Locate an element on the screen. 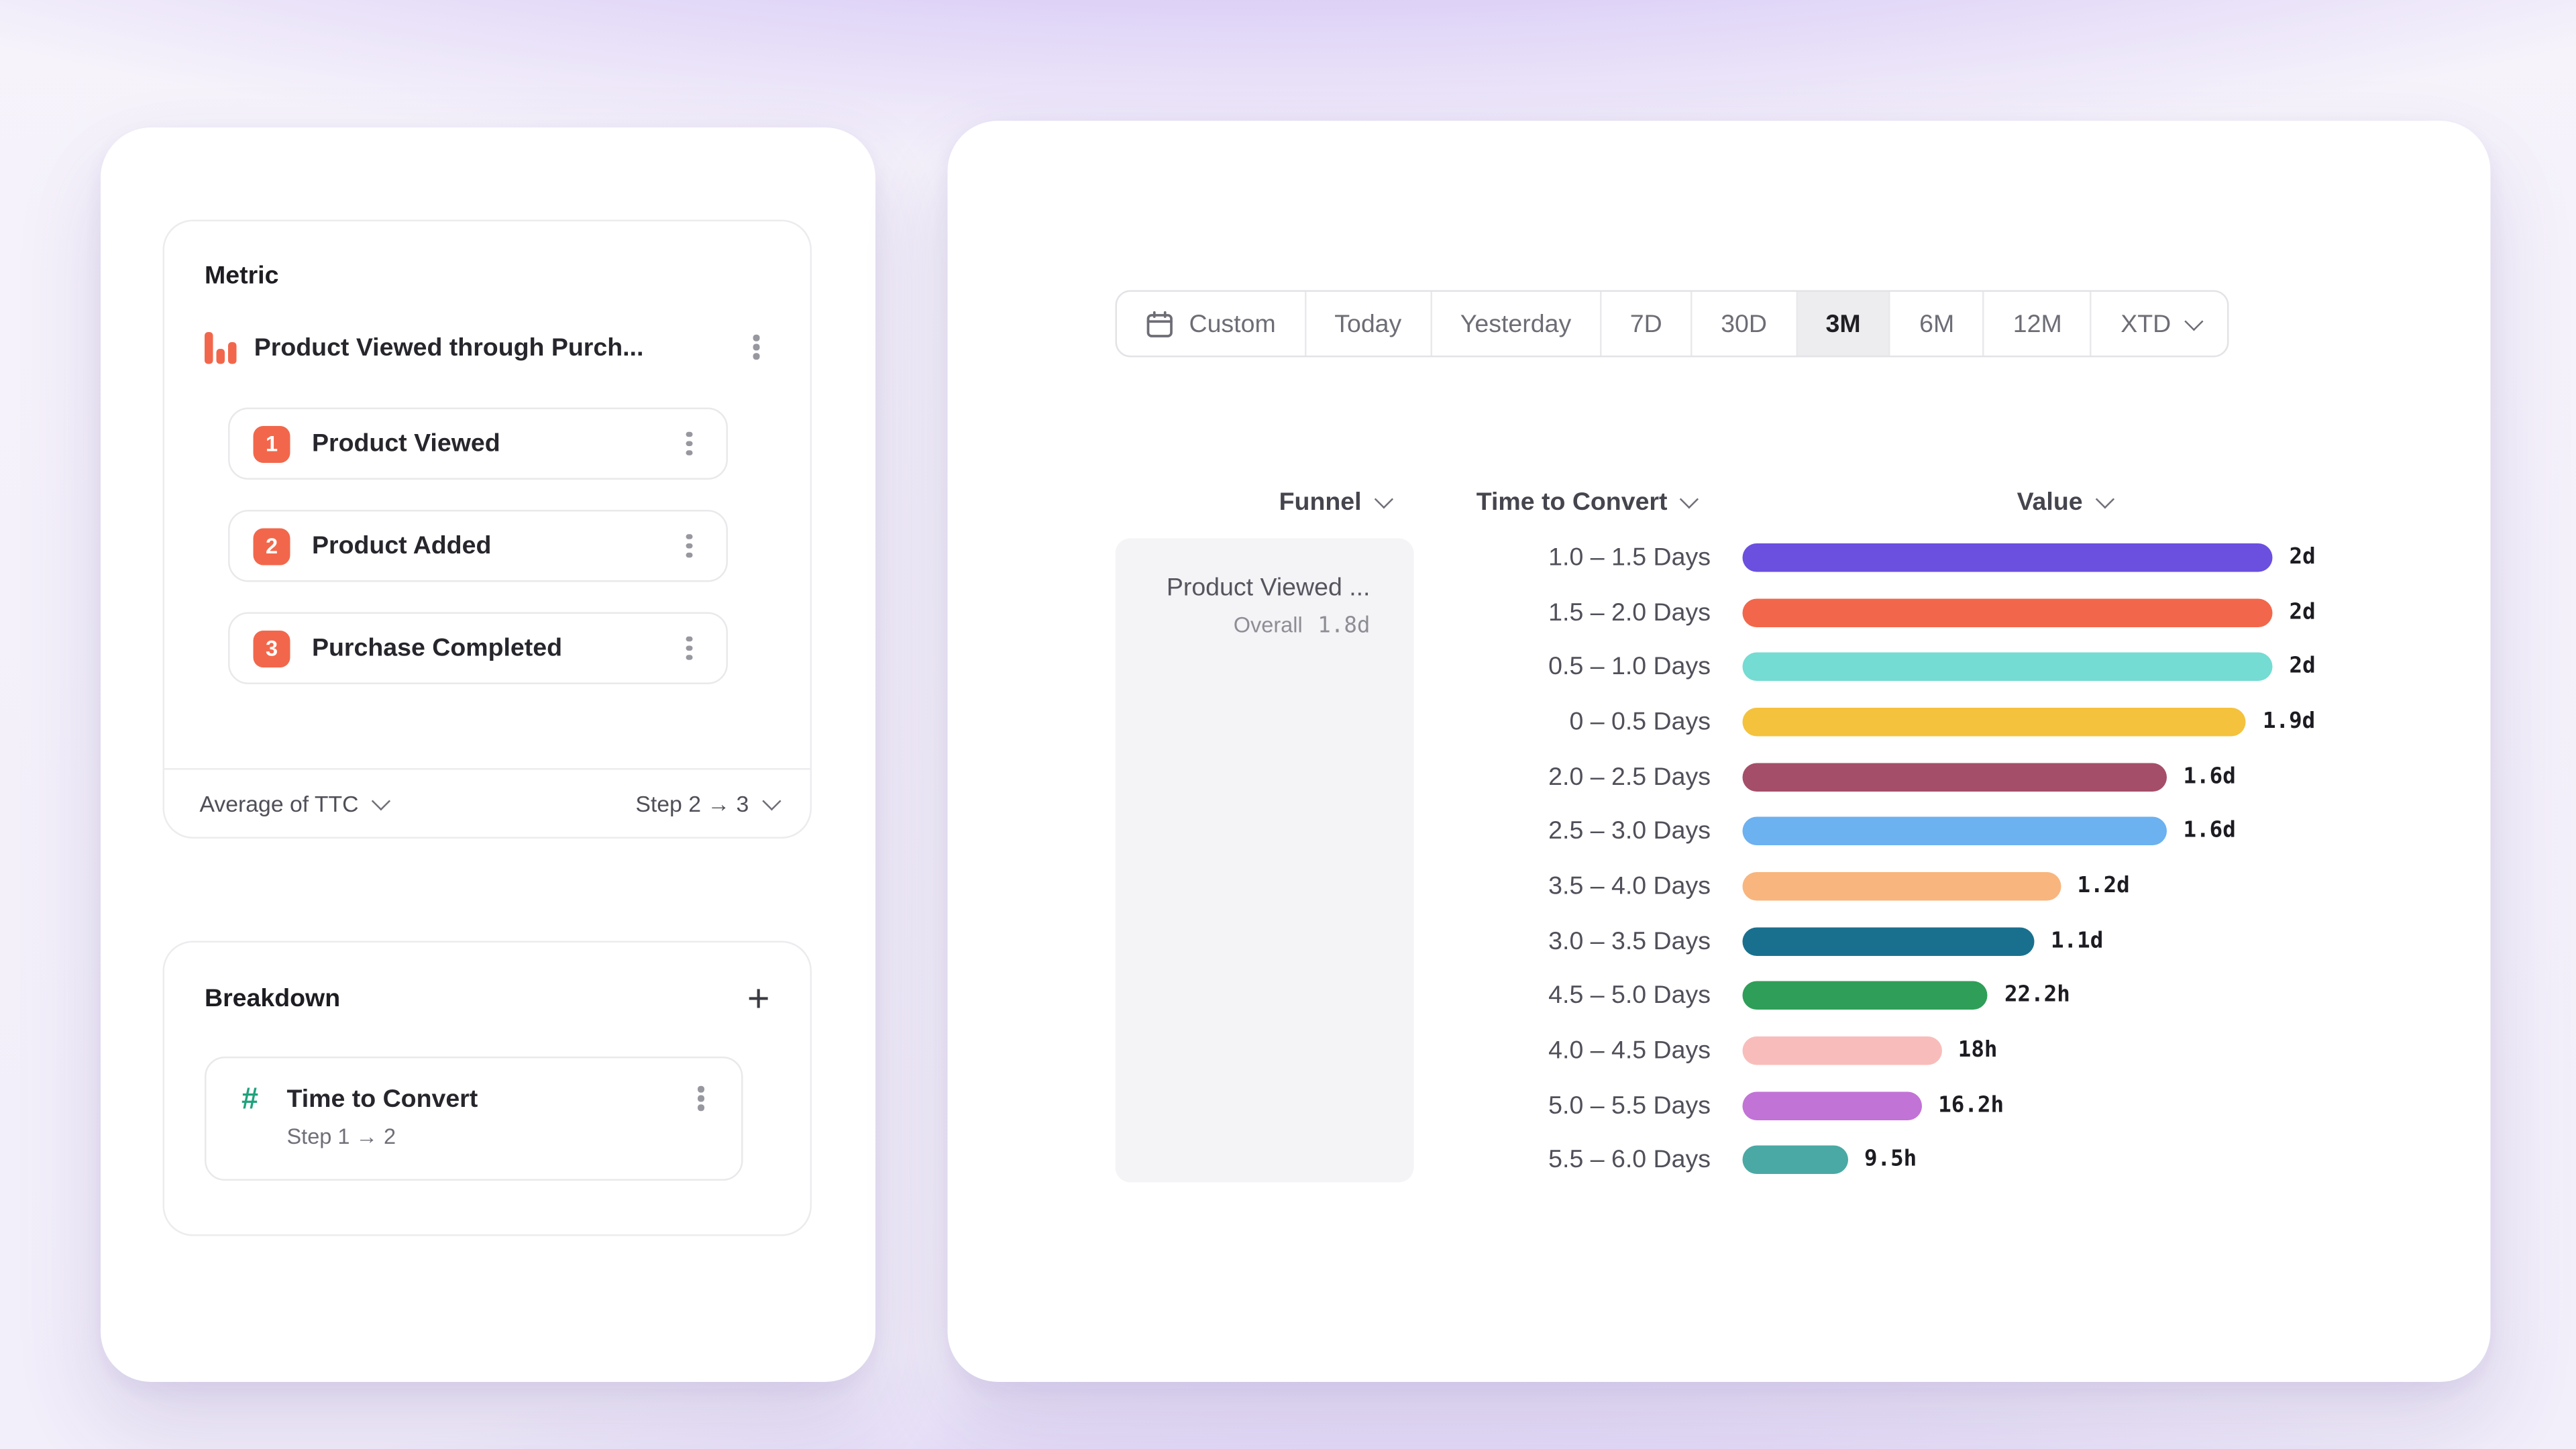 The height and width of the screenshot is (1449, 2576). date-range-control: Custom Today Yesterday 7D 30D 3M 6M 12M XTD is located at coordinates (1672, 324).